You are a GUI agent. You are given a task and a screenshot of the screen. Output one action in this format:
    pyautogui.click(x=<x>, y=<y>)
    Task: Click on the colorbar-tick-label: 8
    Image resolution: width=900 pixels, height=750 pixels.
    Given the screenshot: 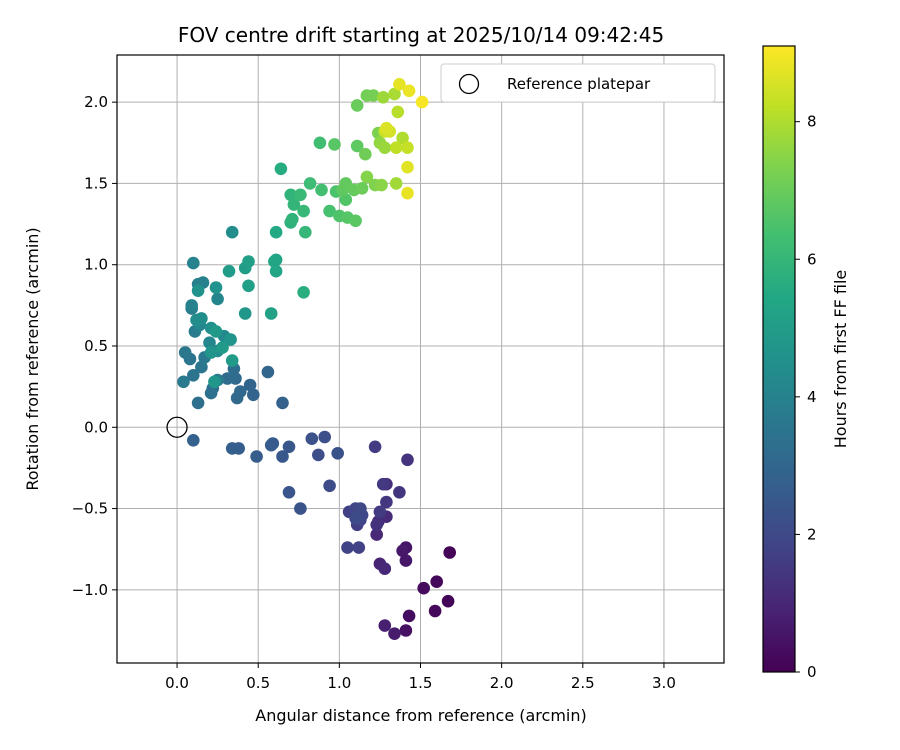 What is the action you would take?
    pyautogui.click(x=812, y=122)
    